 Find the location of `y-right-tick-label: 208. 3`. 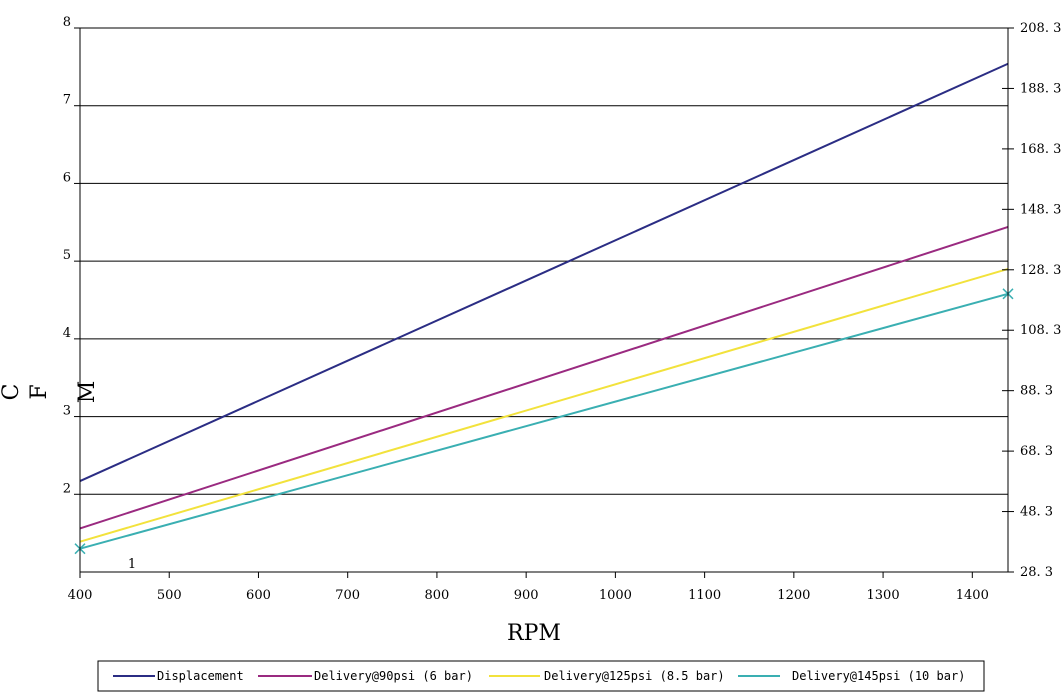

y-right-tick-label: 208. 3 is located at coordinates (1040, 28).